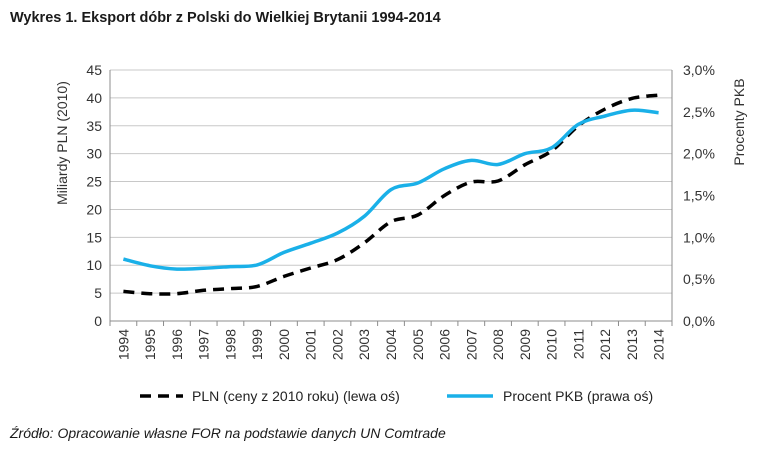  What do you see at coordinates (94, 265) in the screenshot?
I see `left-tick-label: 10` at bounding box center [94, 265].